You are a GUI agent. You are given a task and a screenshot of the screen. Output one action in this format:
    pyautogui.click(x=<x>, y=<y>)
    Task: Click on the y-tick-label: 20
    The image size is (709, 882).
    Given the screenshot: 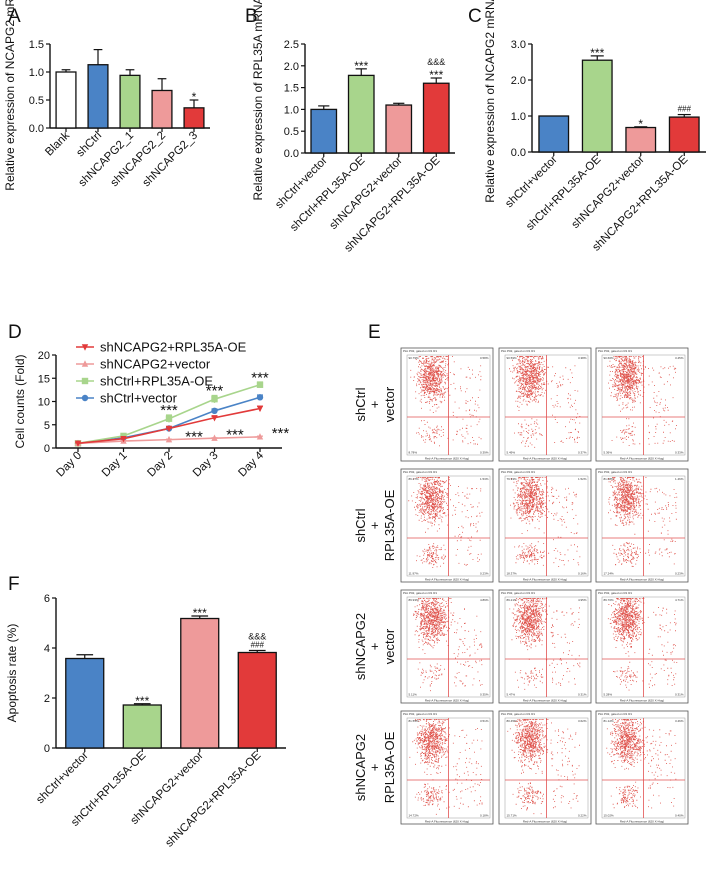 What is the action you would take?
    pyautogui.click(x=44, y=356)
    